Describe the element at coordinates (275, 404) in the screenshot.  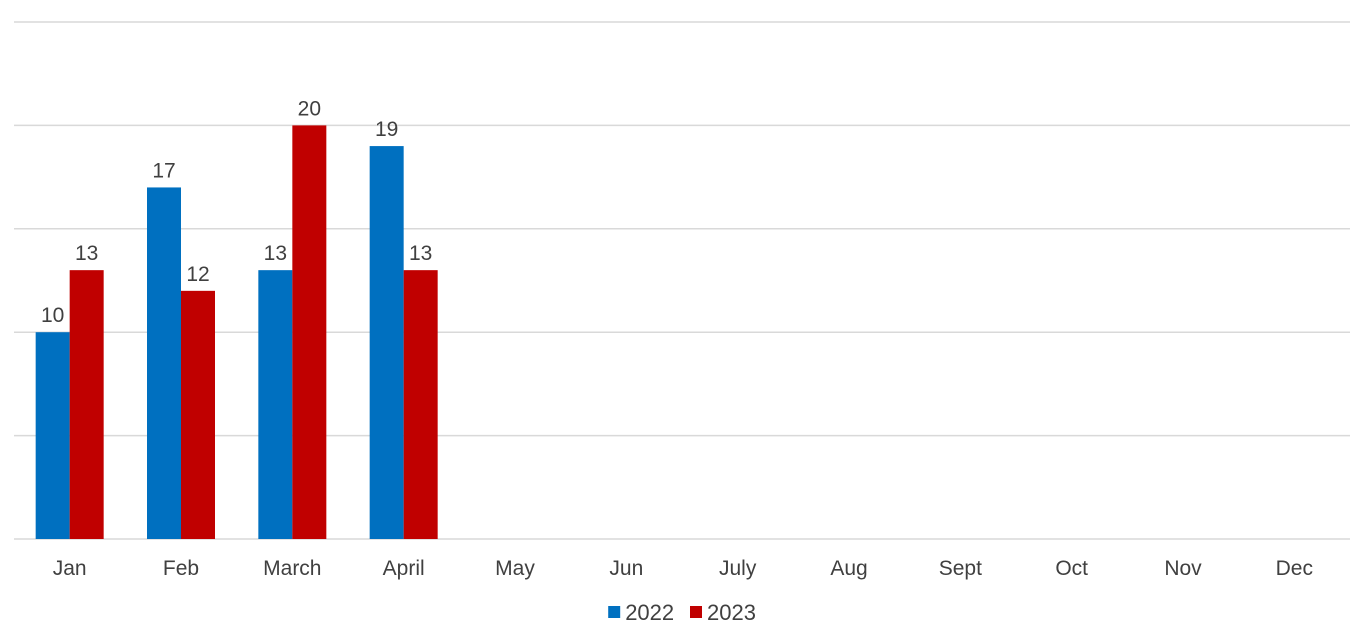
I see `bar-2022-March` at that location.